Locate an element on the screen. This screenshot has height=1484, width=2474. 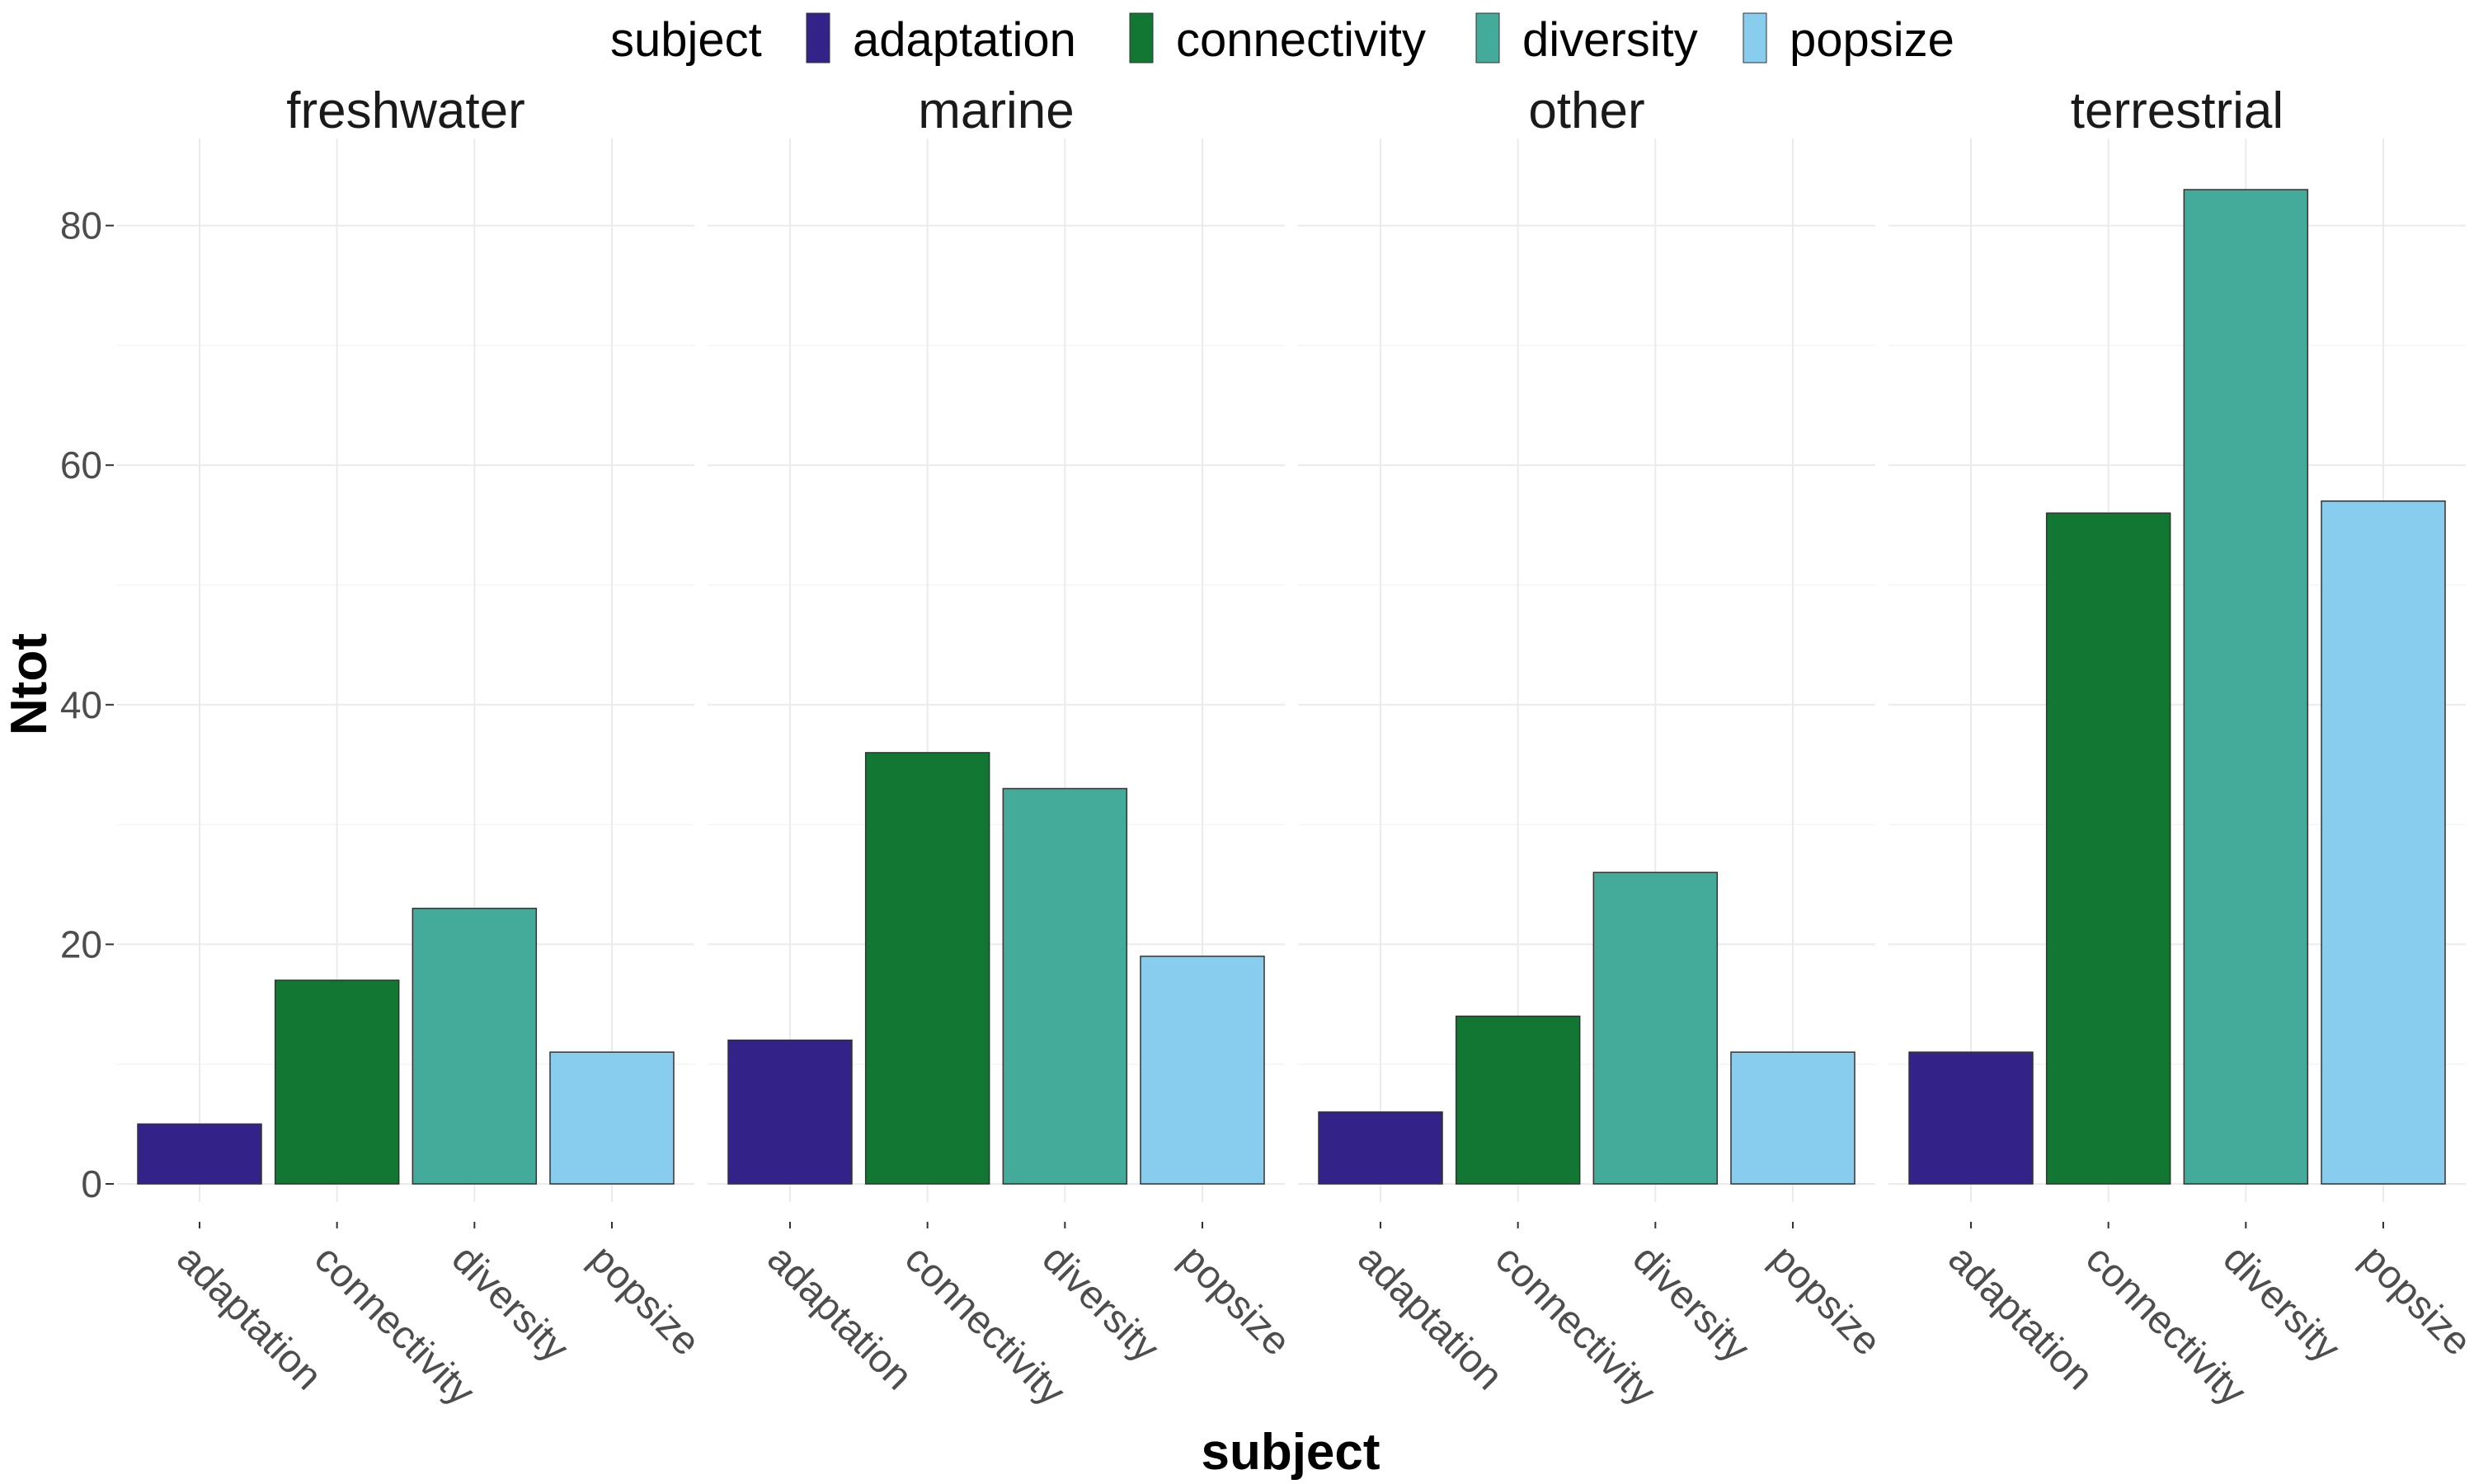
bar-other-adaptation is located at coordinates (1380, 1148).